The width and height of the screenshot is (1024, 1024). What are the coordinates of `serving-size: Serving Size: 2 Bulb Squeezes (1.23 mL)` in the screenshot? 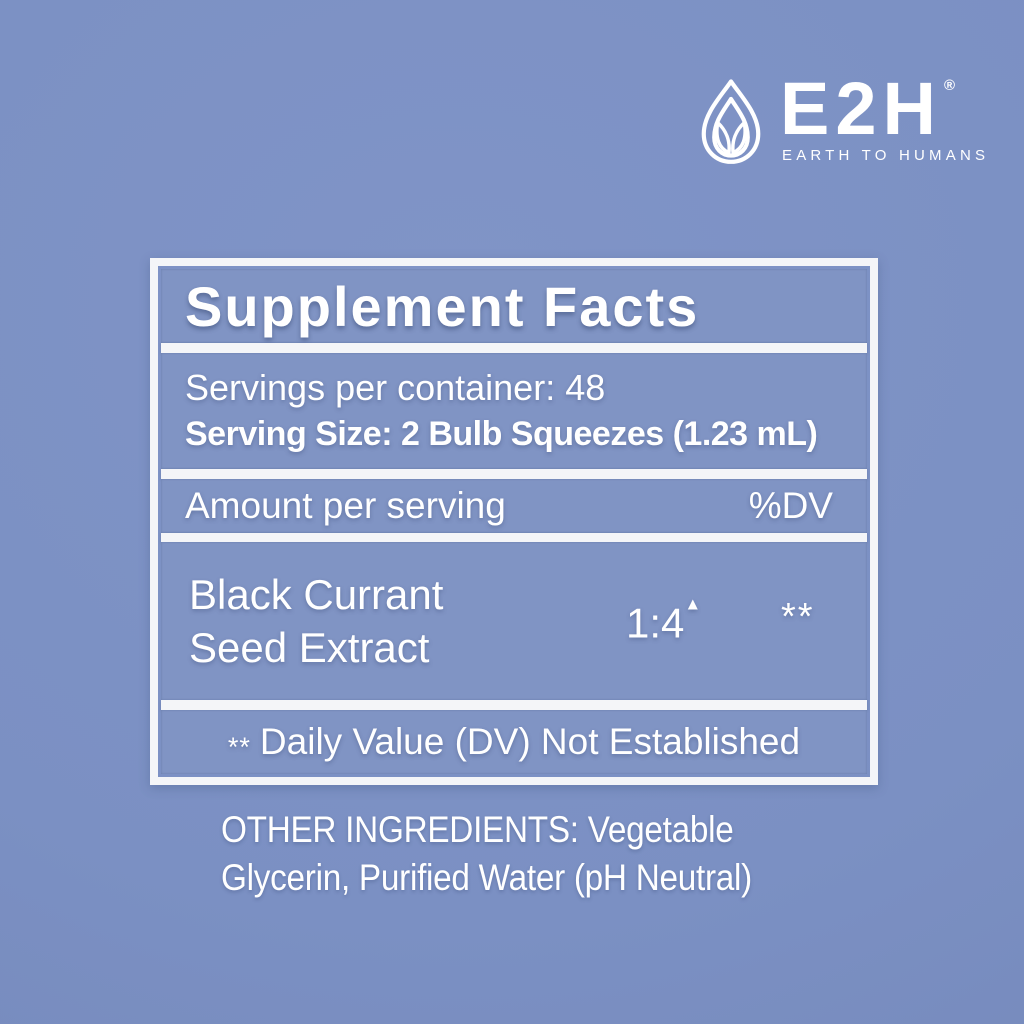 It's located at (501, 434).